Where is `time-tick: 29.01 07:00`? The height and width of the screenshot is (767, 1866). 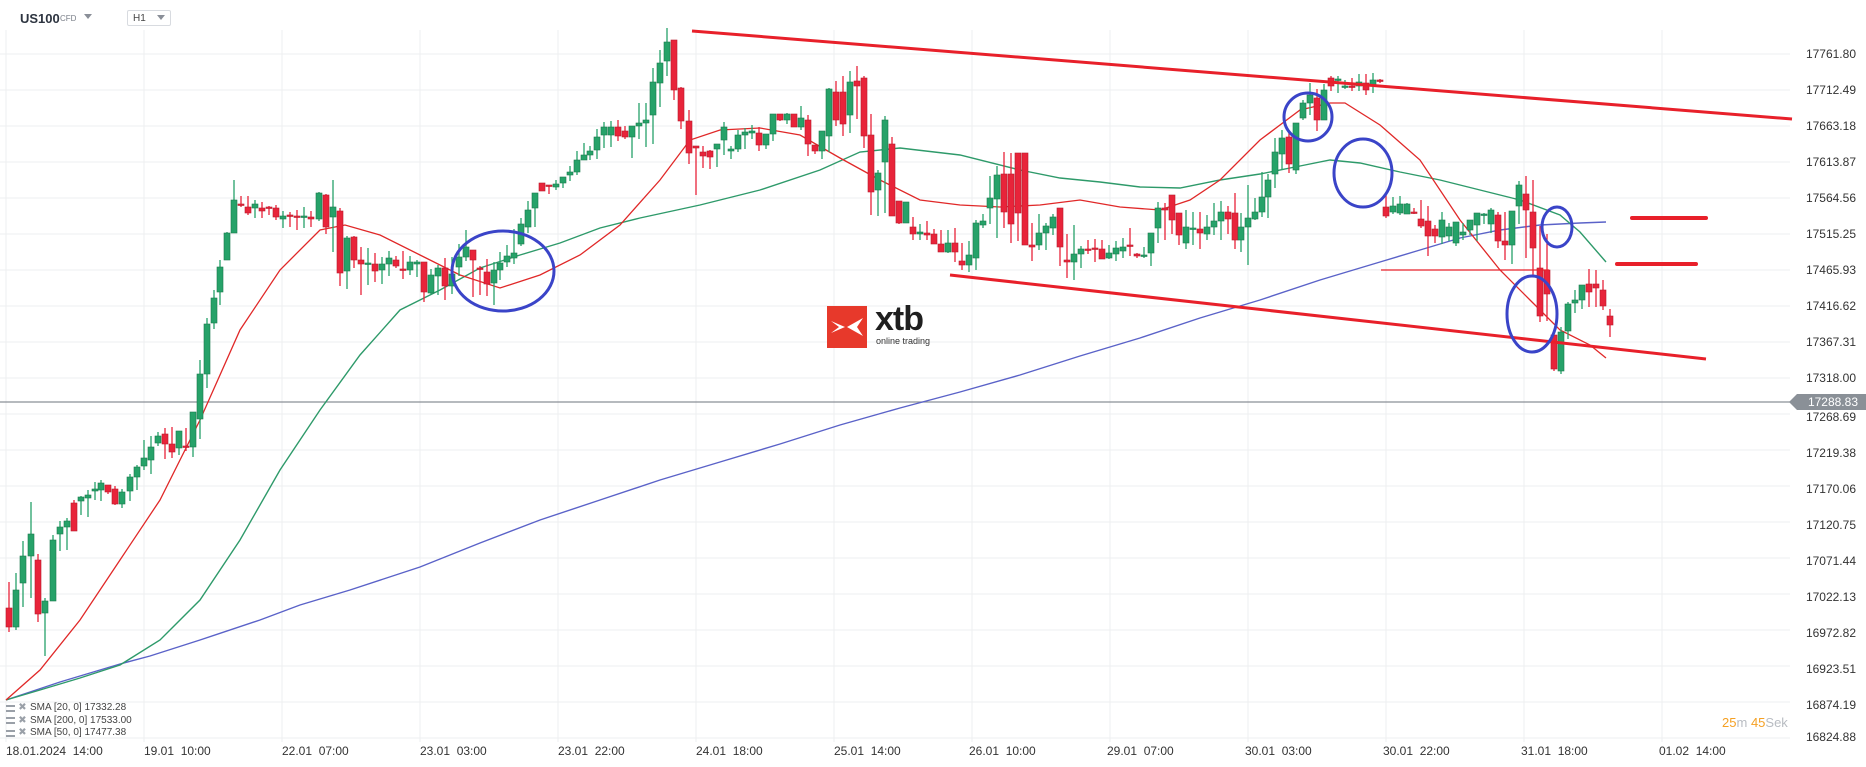
time-tick: 29.01 07:00 is located at coordinates (1140, 751).